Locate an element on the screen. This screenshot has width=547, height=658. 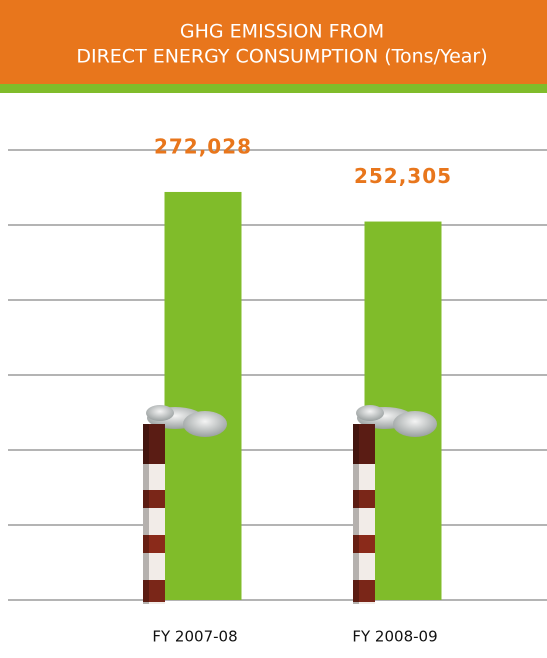
x-tick-label: FY 2008-09 is located at coordinates (394, 637).